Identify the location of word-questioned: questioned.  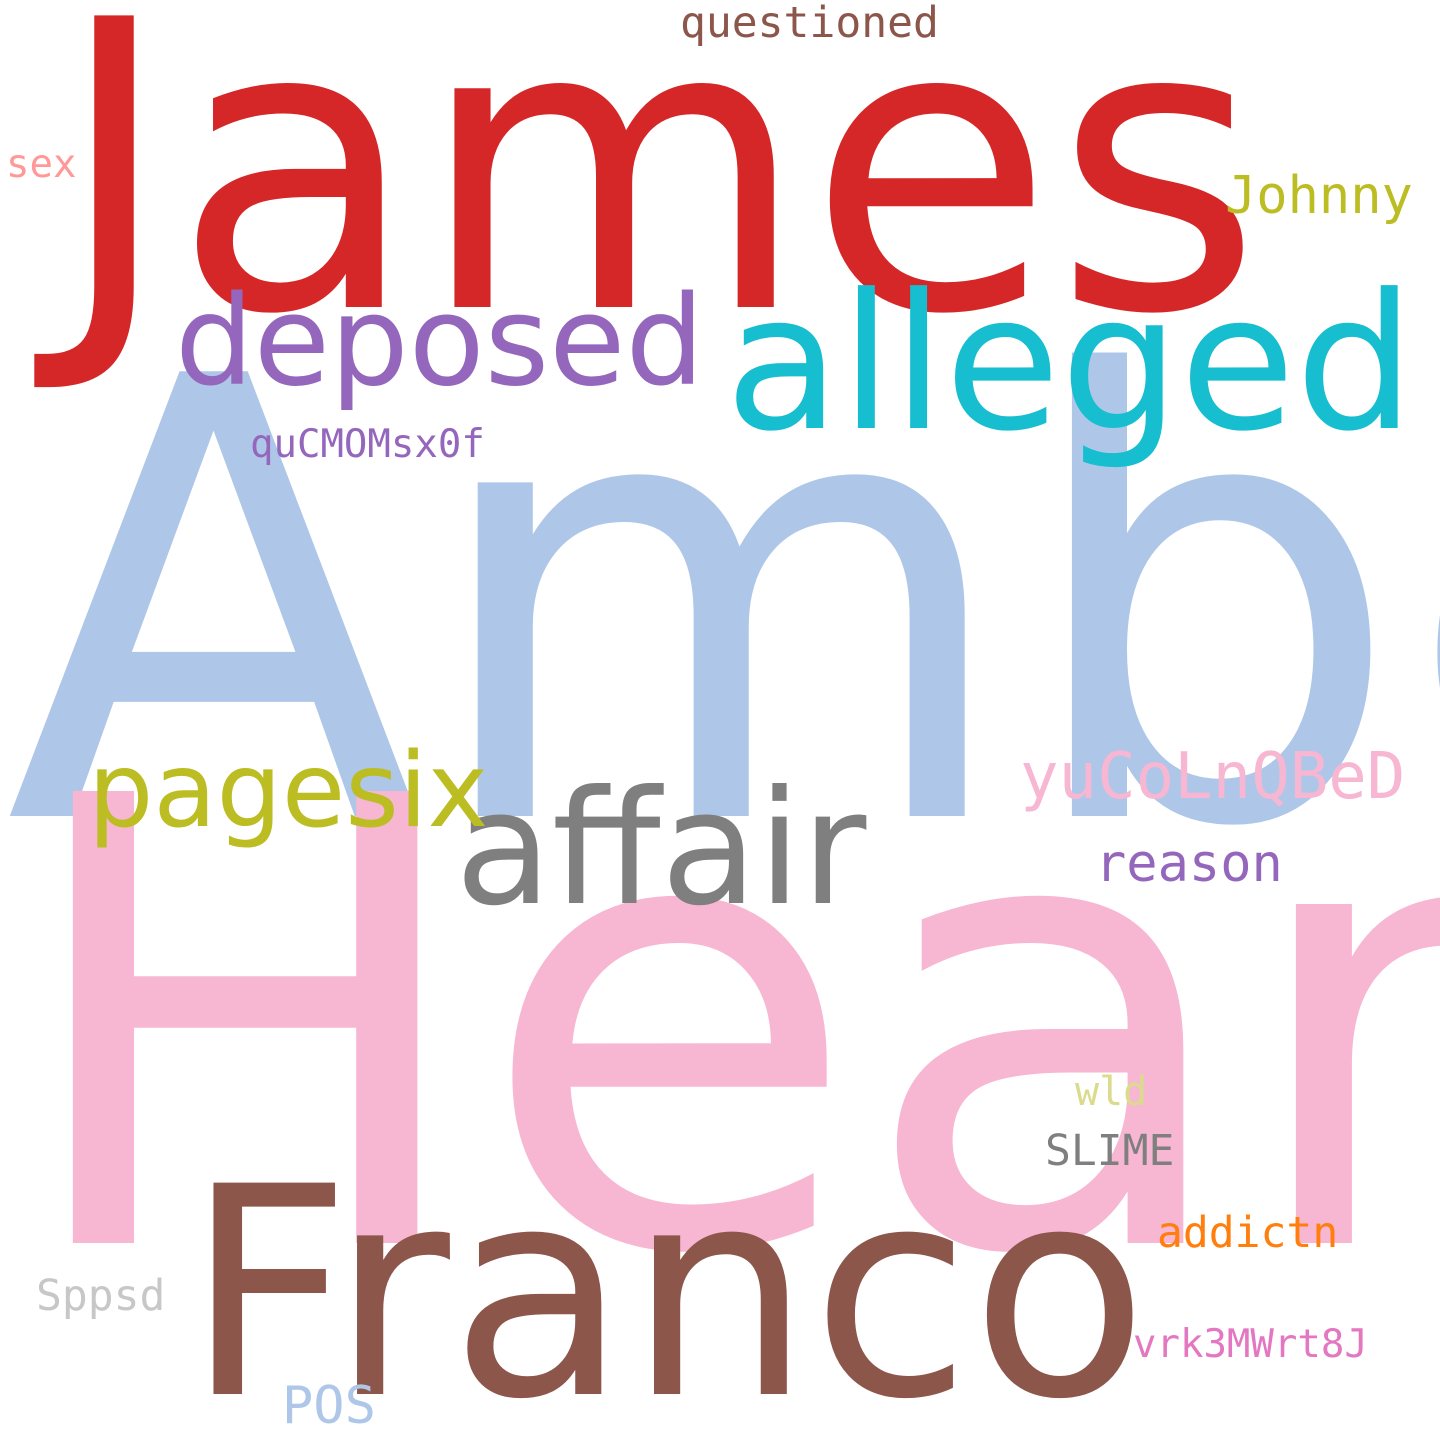
(809, 24).